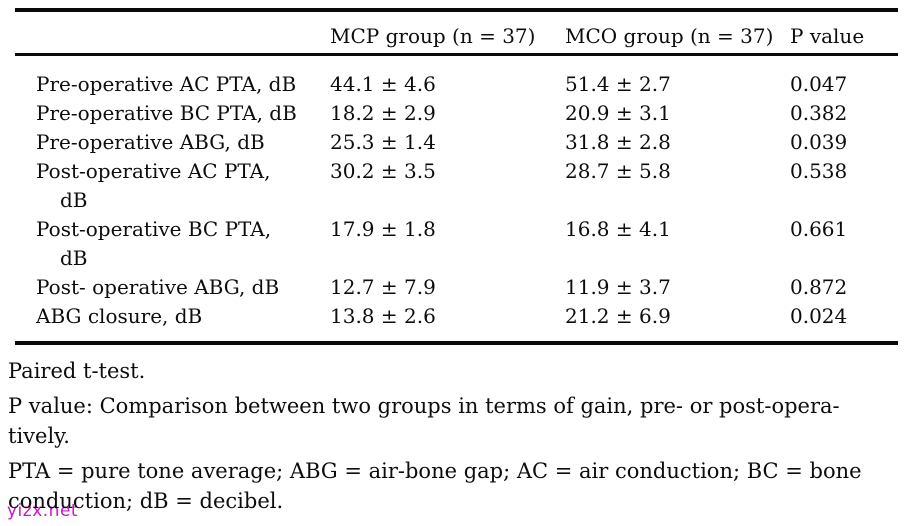 The image size is (912, 526). Describe the element at coordinates (618, 142) in the screenshot. I see `mco-value: 31.8 ± 2.8` at that location.